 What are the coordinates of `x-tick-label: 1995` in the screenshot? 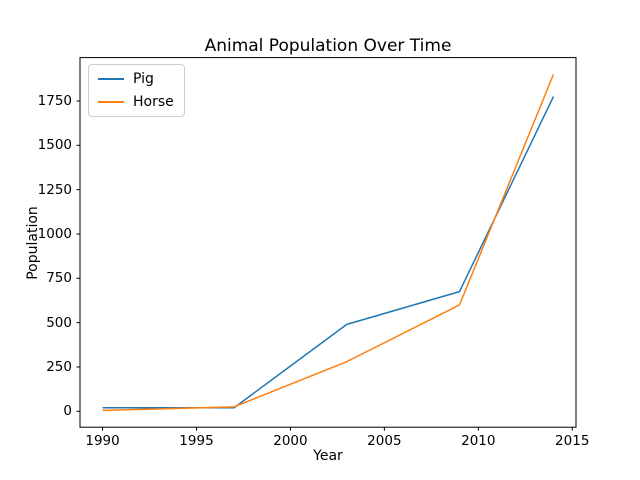 It's located at (196, 441).